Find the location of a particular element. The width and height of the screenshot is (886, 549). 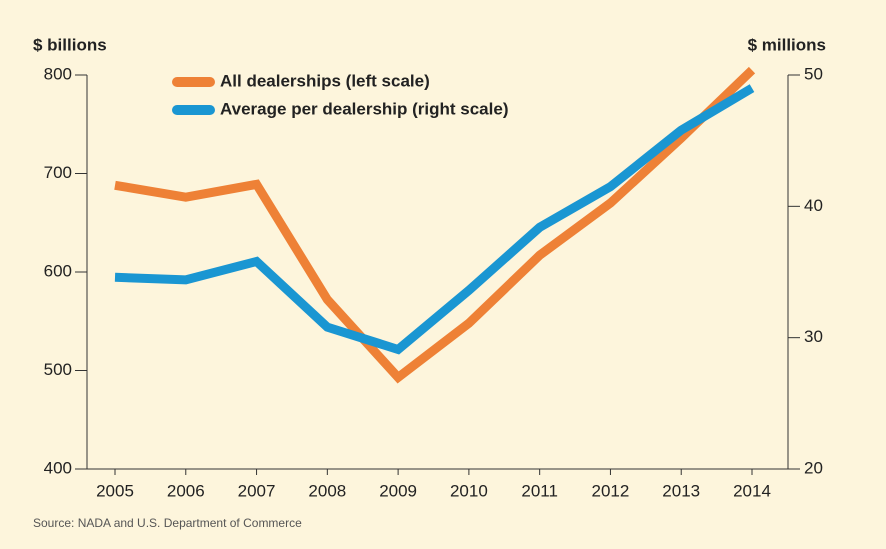

y2-tick-label: 40 is located at coordinates (813, 205).